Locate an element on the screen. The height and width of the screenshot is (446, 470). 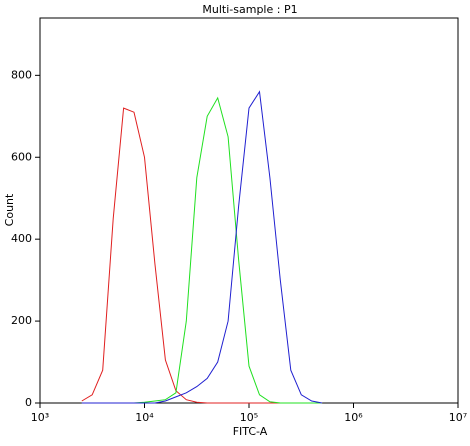
x-tick-label: 10³ is located at coordinates (40, 417).